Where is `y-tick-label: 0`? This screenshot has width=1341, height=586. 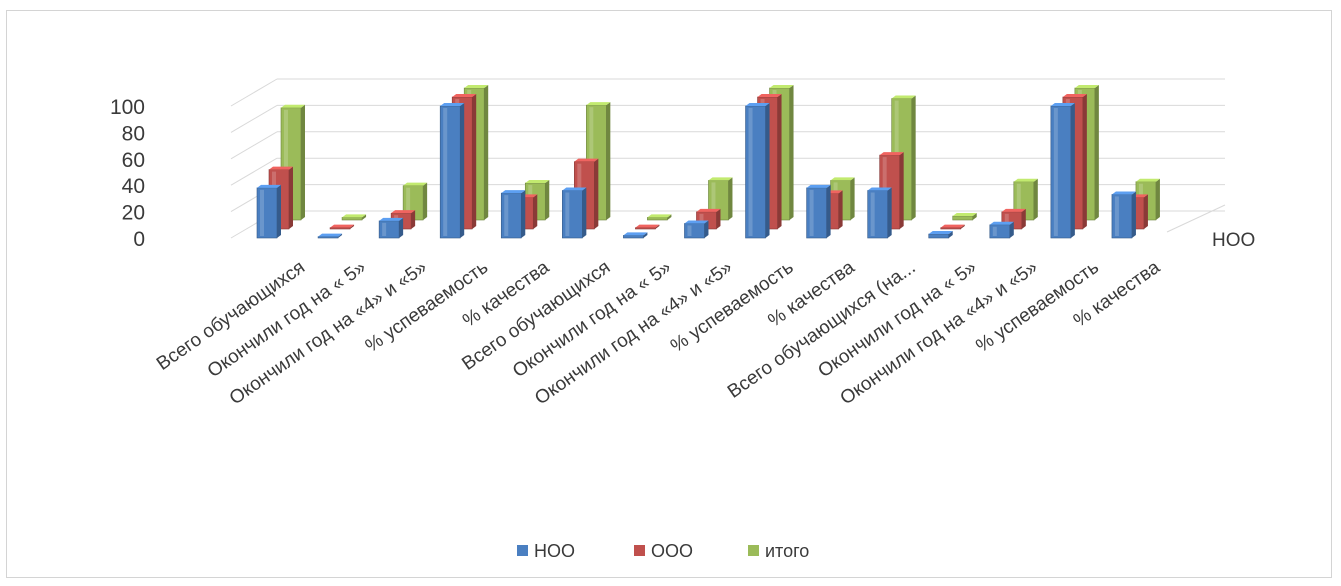 y-tick-label: 0 is located at coordinates (139, 239).